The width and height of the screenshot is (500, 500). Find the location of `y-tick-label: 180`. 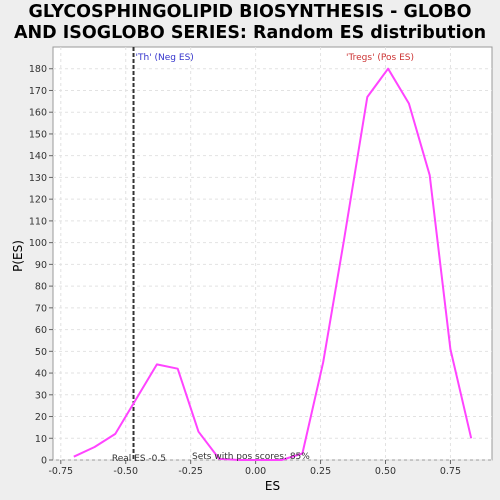

y-tick-label: 180 is located at coordinates (38, 69).